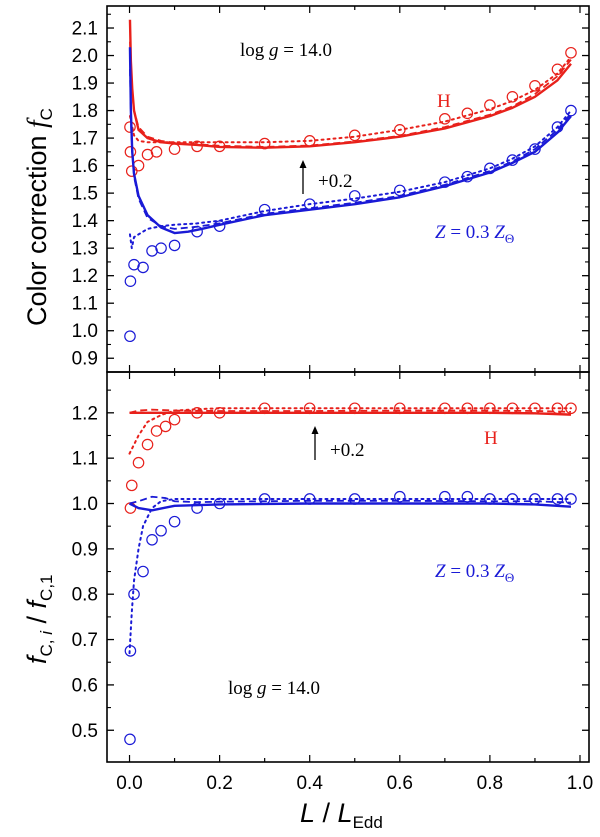  I want to click on bottom-offset-label: +0.2, so click(347, 450).